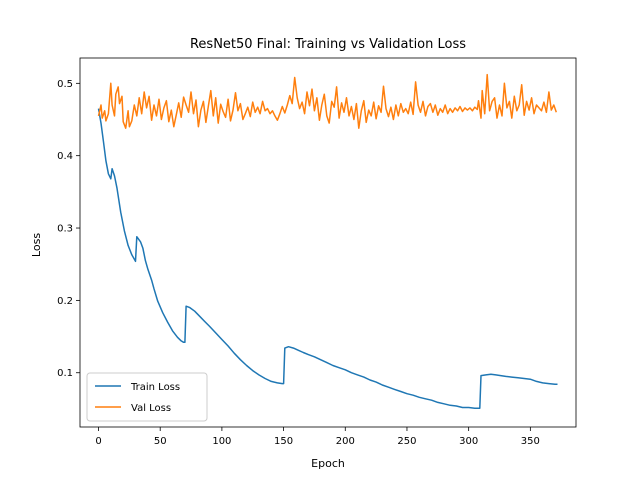 The width and height of the screenshot is (640, 480). Describe the element at coordinates (151, 408) in the screenshot. I see `legend-entry: Val Loss` at that location.